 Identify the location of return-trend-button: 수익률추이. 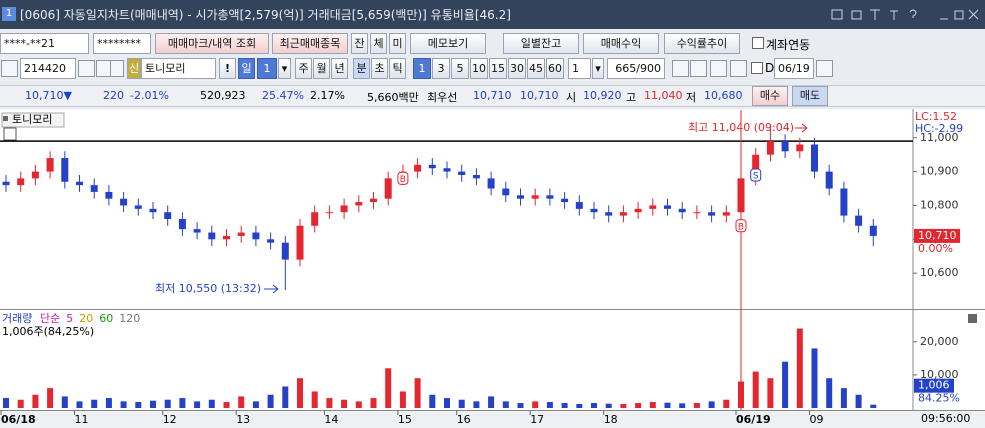
(702, 43).